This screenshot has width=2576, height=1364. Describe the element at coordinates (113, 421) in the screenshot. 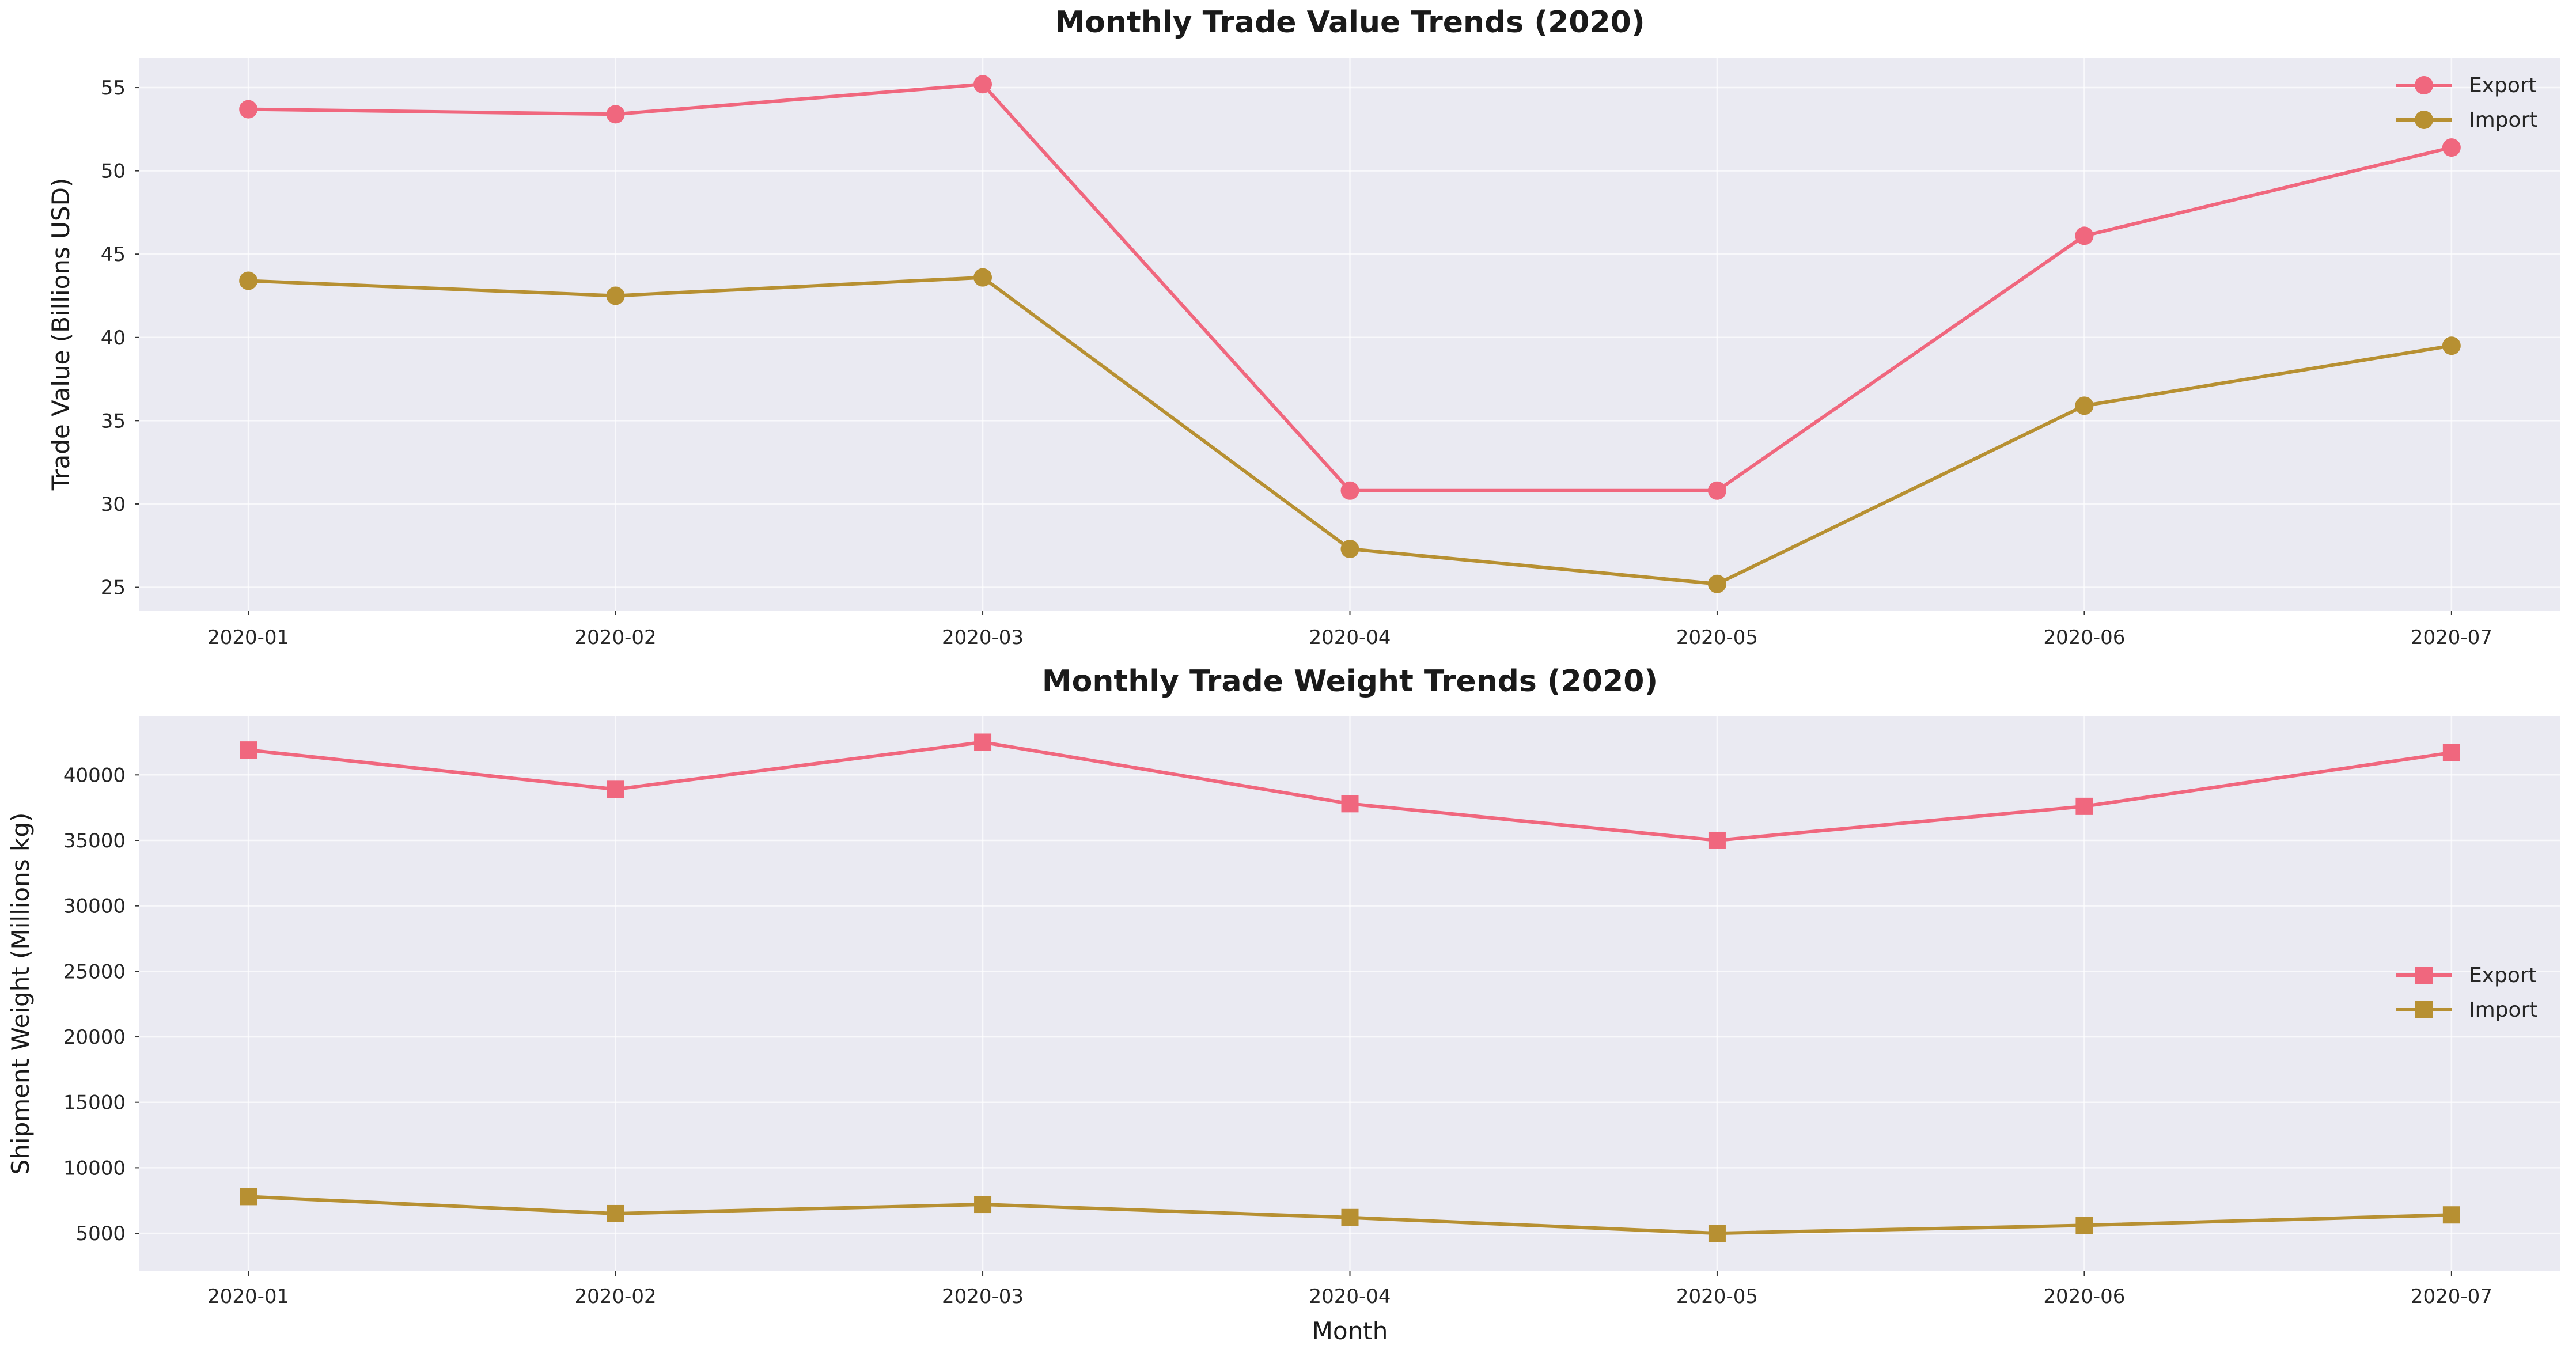

I see `y-tick-label: 35` at that location.